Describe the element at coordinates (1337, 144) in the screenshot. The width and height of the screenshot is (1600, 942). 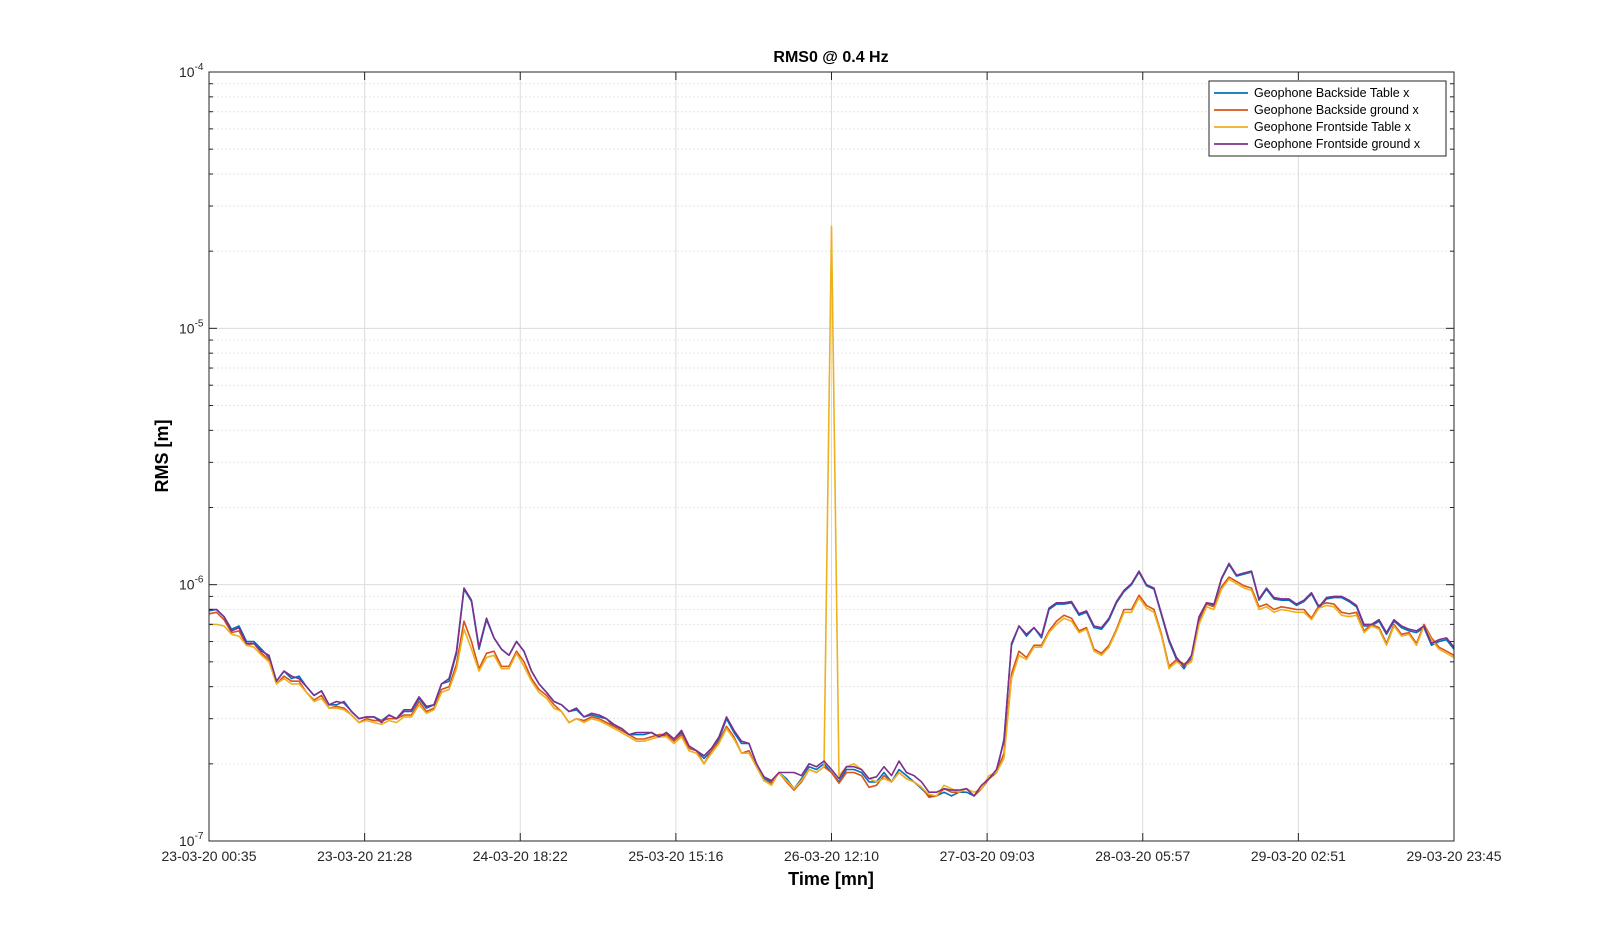
I see `legend-entry: Geophone Frontside ground x` at that location.